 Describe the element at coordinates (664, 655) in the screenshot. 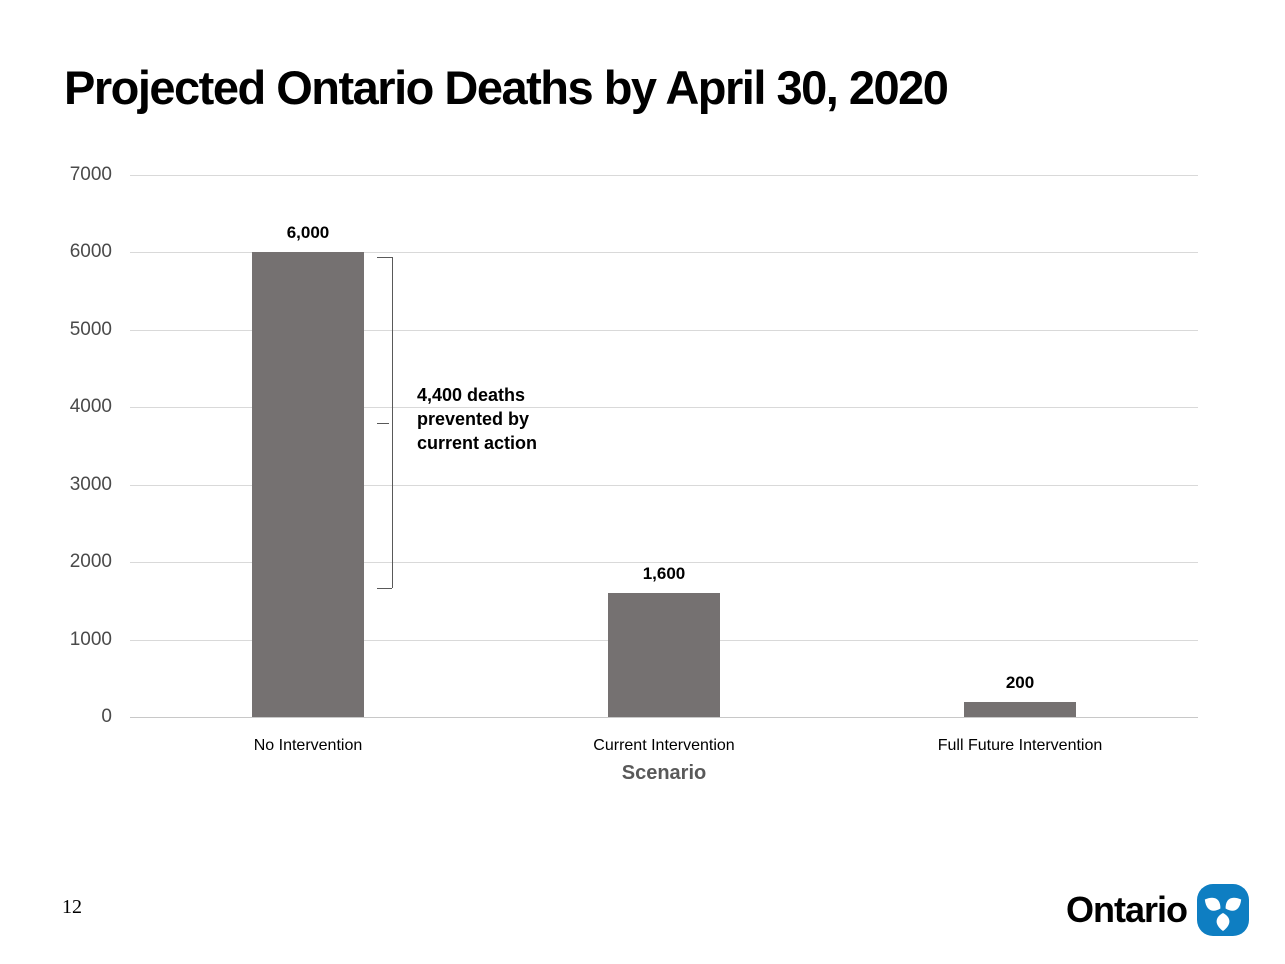

I see `bar-current-intervention` at that location.